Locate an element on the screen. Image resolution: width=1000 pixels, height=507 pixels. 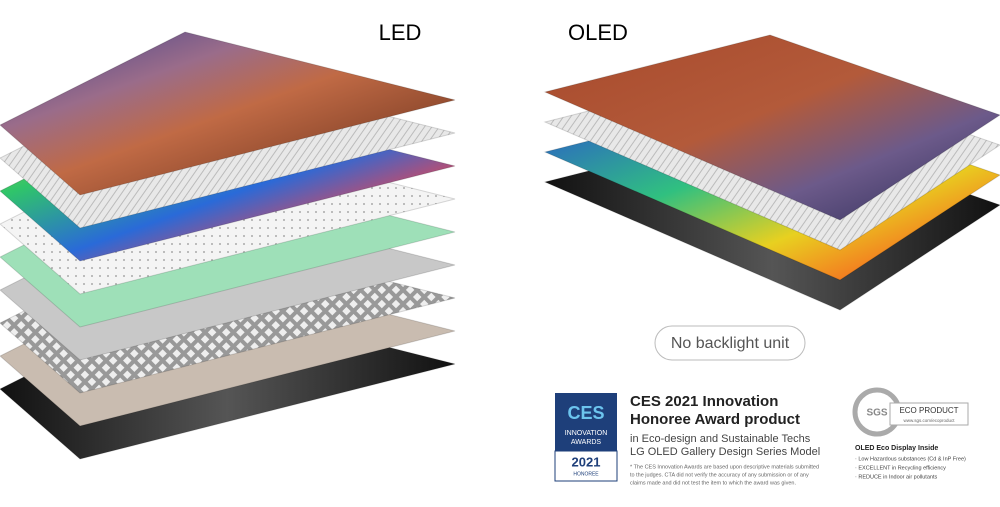
ces-line: AWARDS is located at coordinates (586, 442).